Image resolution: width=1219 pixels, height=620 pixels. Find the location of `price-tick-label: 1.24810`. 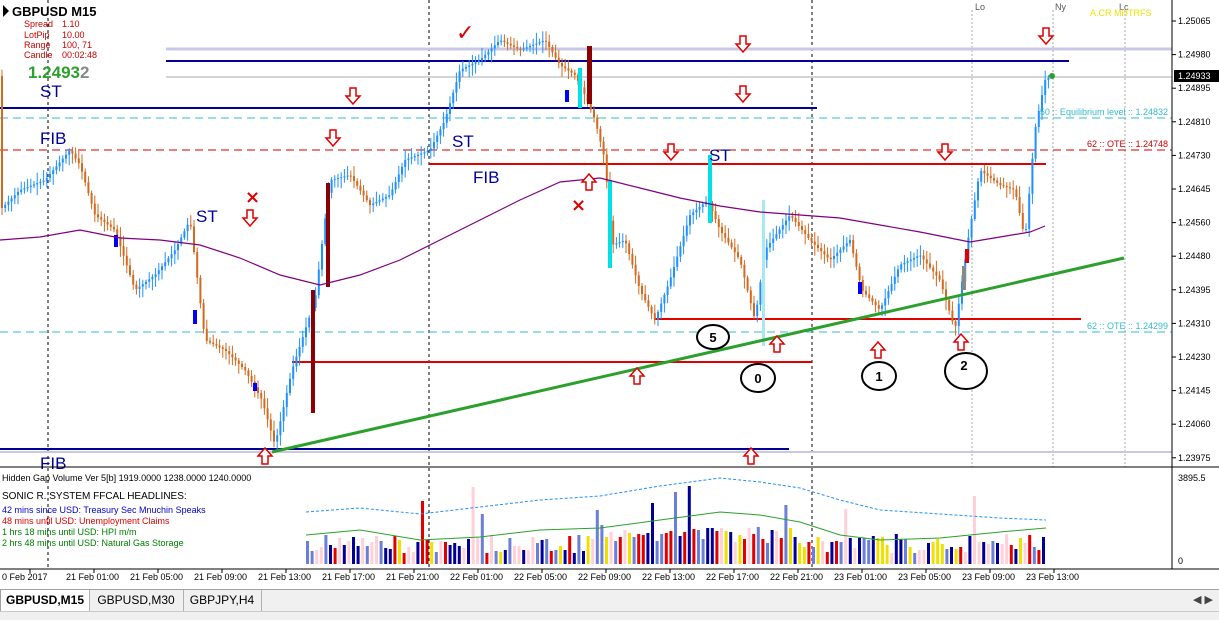

price-tick-label: 1.24810 is located at coordinates (1194, 122).